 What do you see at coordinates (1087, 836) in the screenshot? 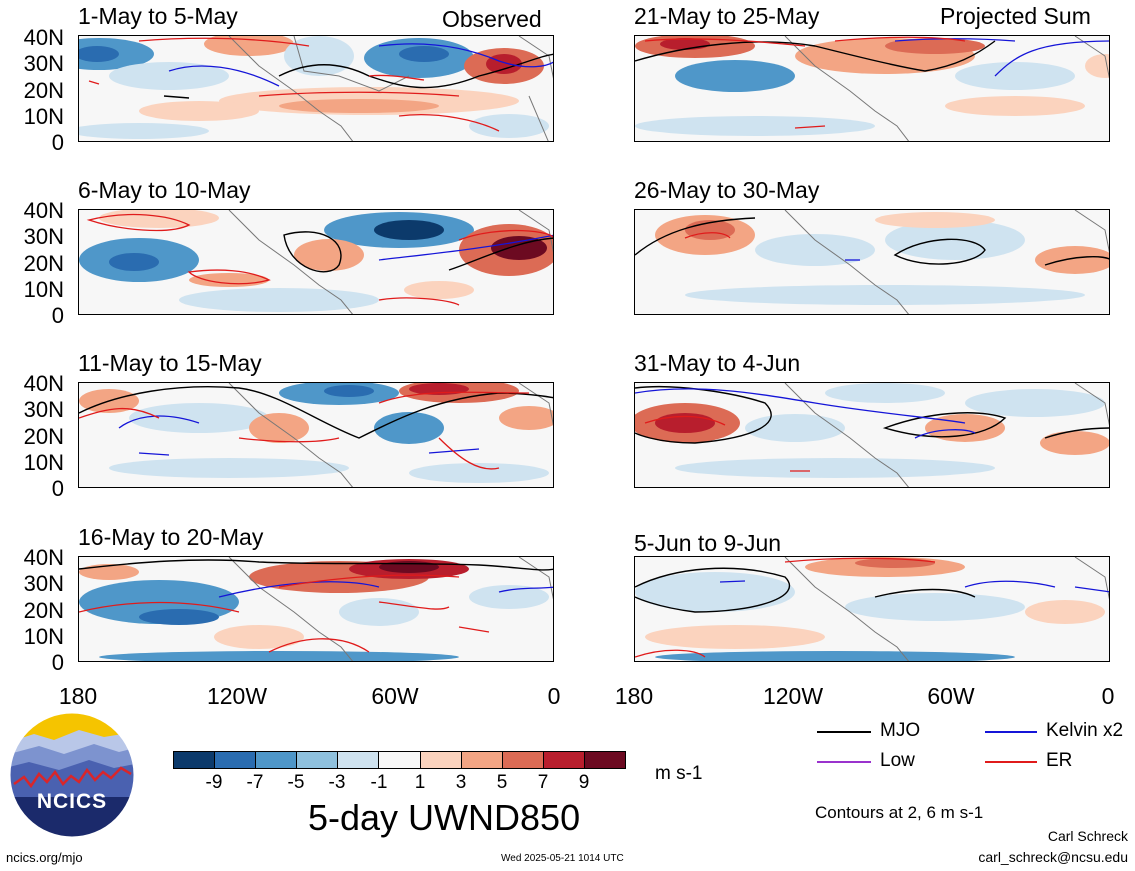
I see `footer-author: Carl Schreck` at bounding box center [1087, 836].